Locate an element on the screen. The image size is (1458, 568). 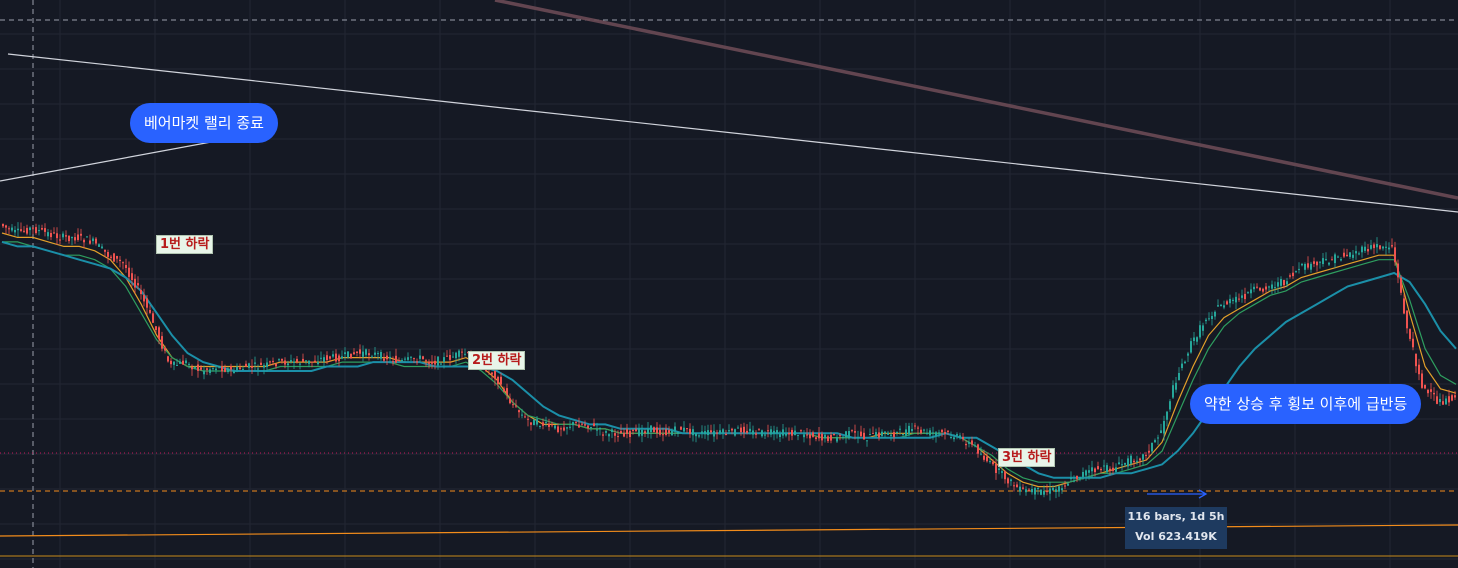
callout-bear-rally-end: 베어마켓 랠리 종료 is located at coordinates (204, 123).